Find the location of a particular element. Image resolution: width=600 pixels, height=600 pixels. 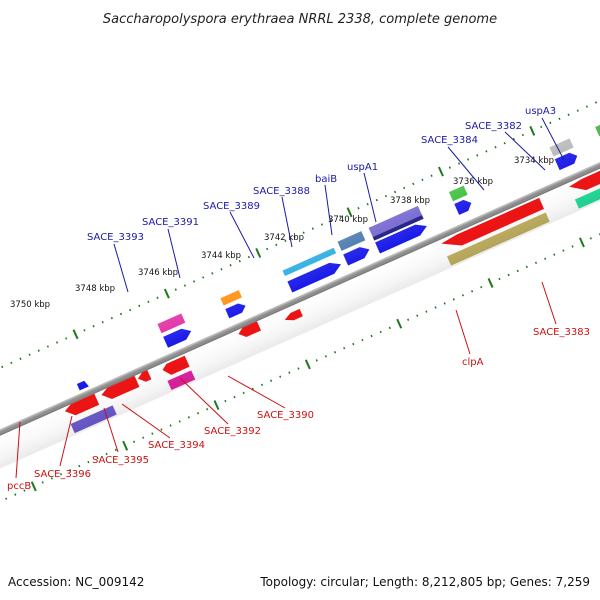

scale-label: 3740 kbp is located at coordinates (348, 220).